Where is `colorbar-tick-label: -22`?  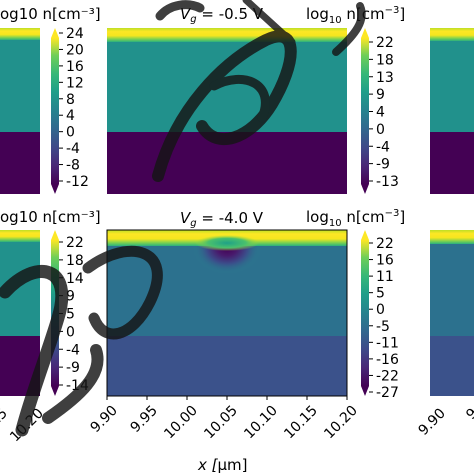
colorbar-tick-label: -22 is located at coordinates (387, 376).